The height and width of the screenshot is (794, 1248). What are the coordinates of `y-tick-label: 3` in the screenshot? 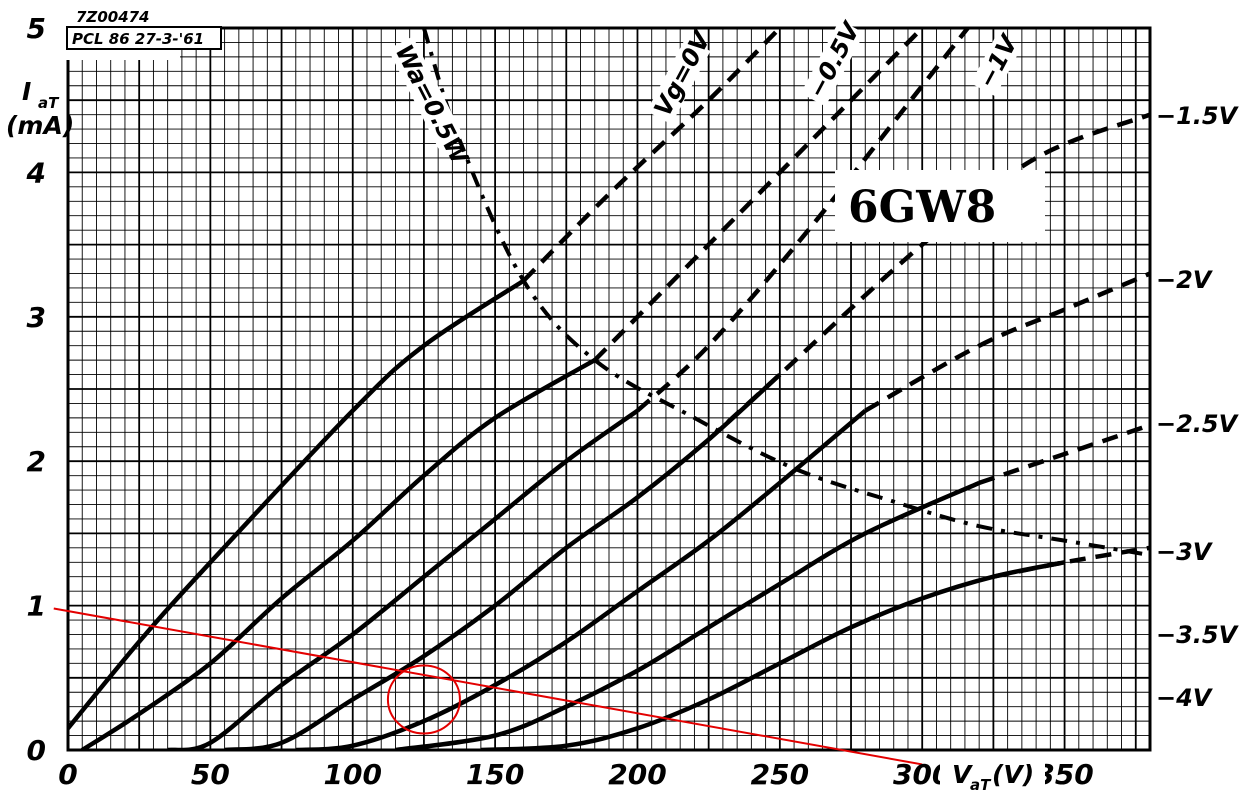 It's located at (36, 317).